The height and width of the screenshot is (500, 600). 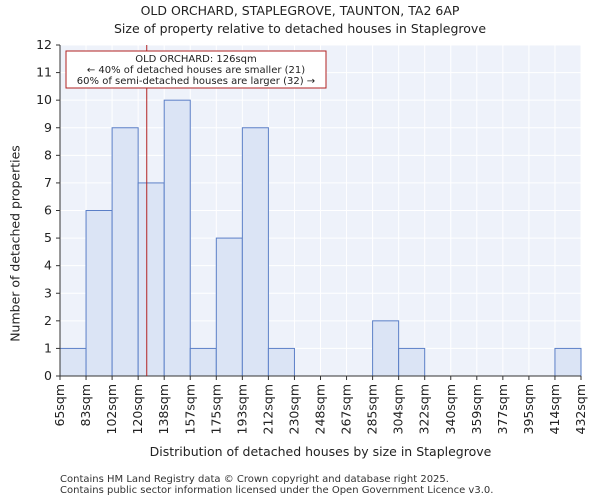 I want to click on y-tick-label: 5, so click(x=48, y=237).